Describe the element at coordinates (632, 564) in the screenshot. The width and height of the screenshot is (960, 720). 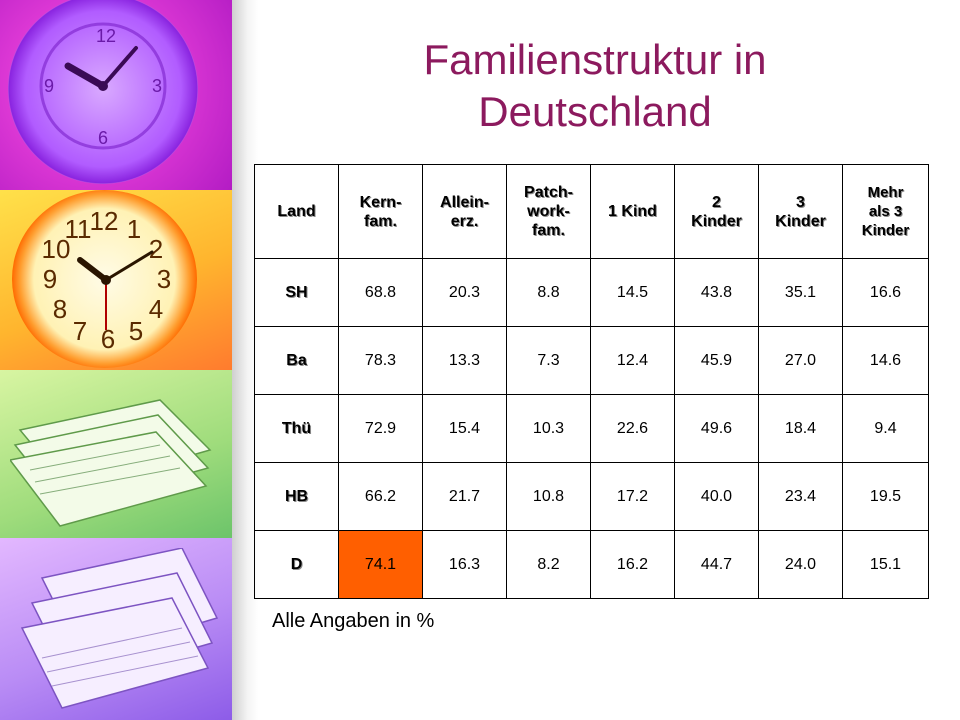
I see `table-cell: 16.2` at that location.